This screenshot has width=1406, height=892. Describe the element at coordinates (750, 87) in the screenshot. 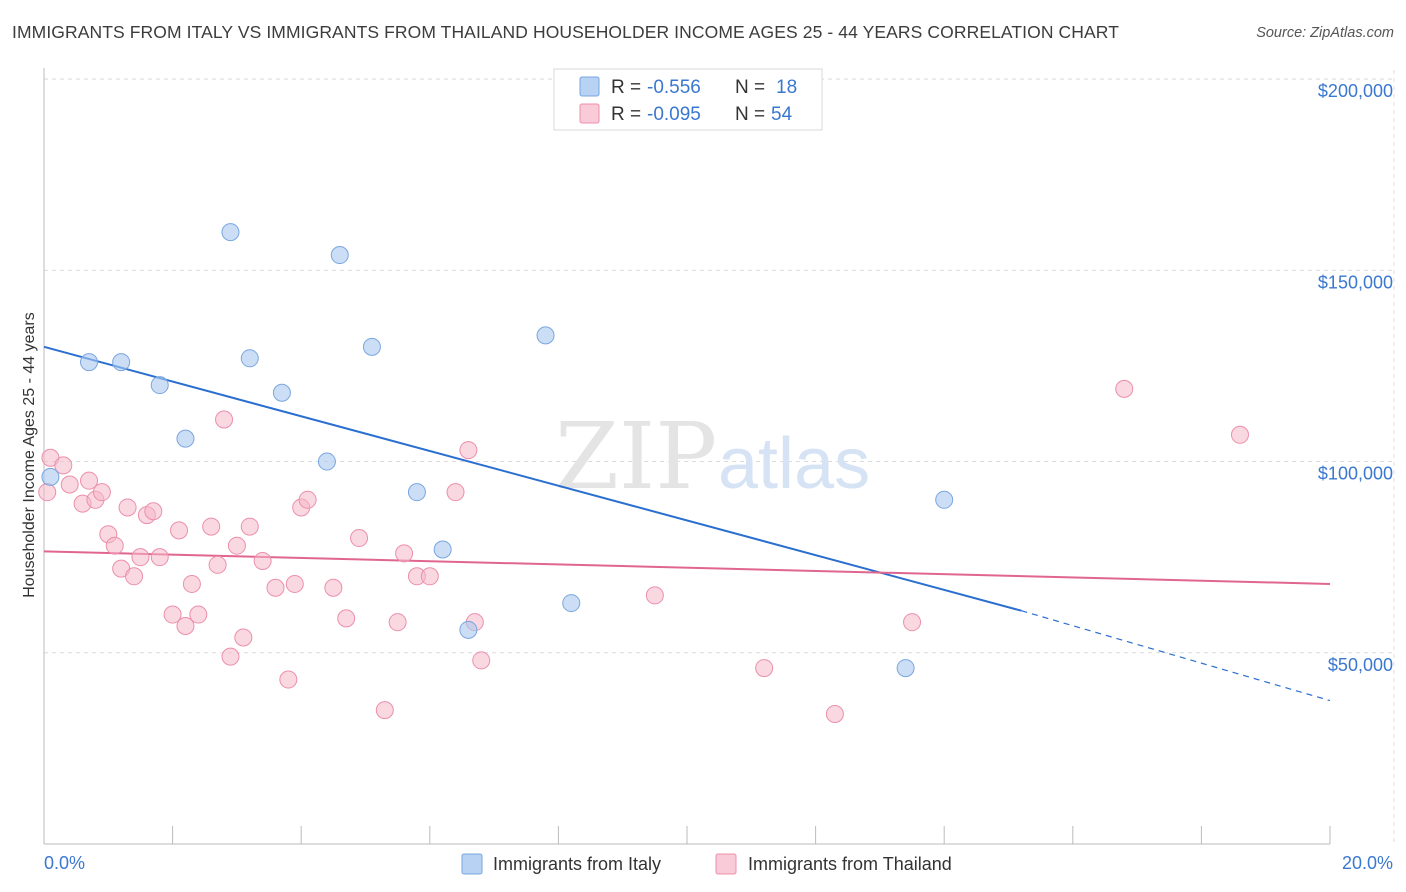

I see `legend-italy-n-label: N =` at that location.